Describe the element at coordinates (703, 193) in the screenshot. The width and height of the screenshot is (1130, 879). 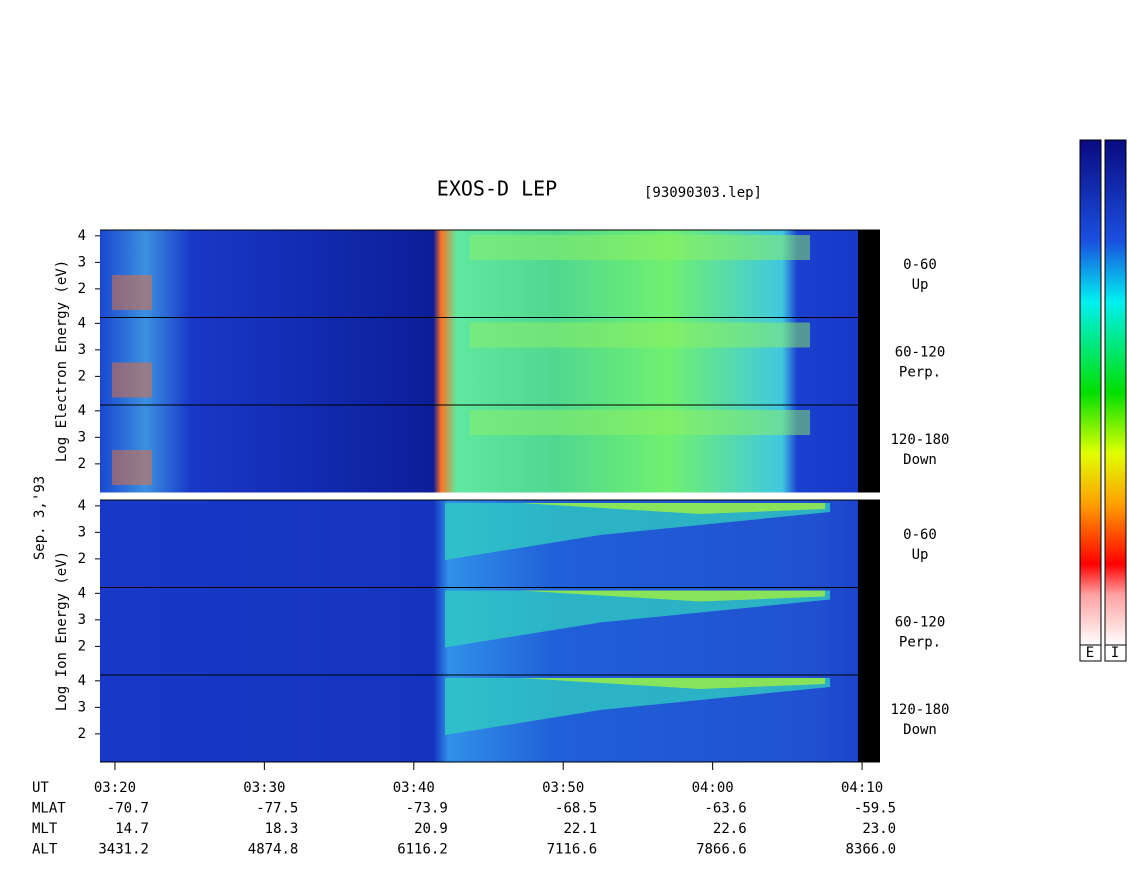
I see `file-label: [93090303.lep]` at that location.